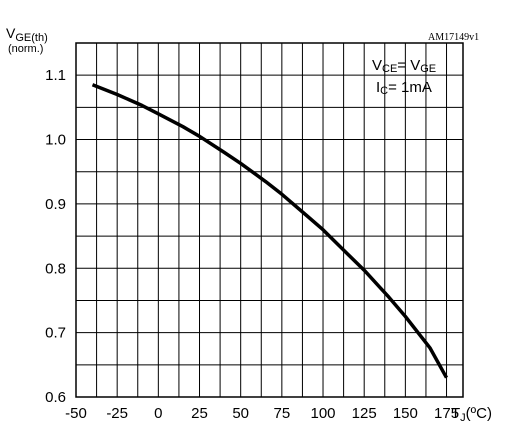  I want to click on x-tick-label: 150, so click(405, 413).